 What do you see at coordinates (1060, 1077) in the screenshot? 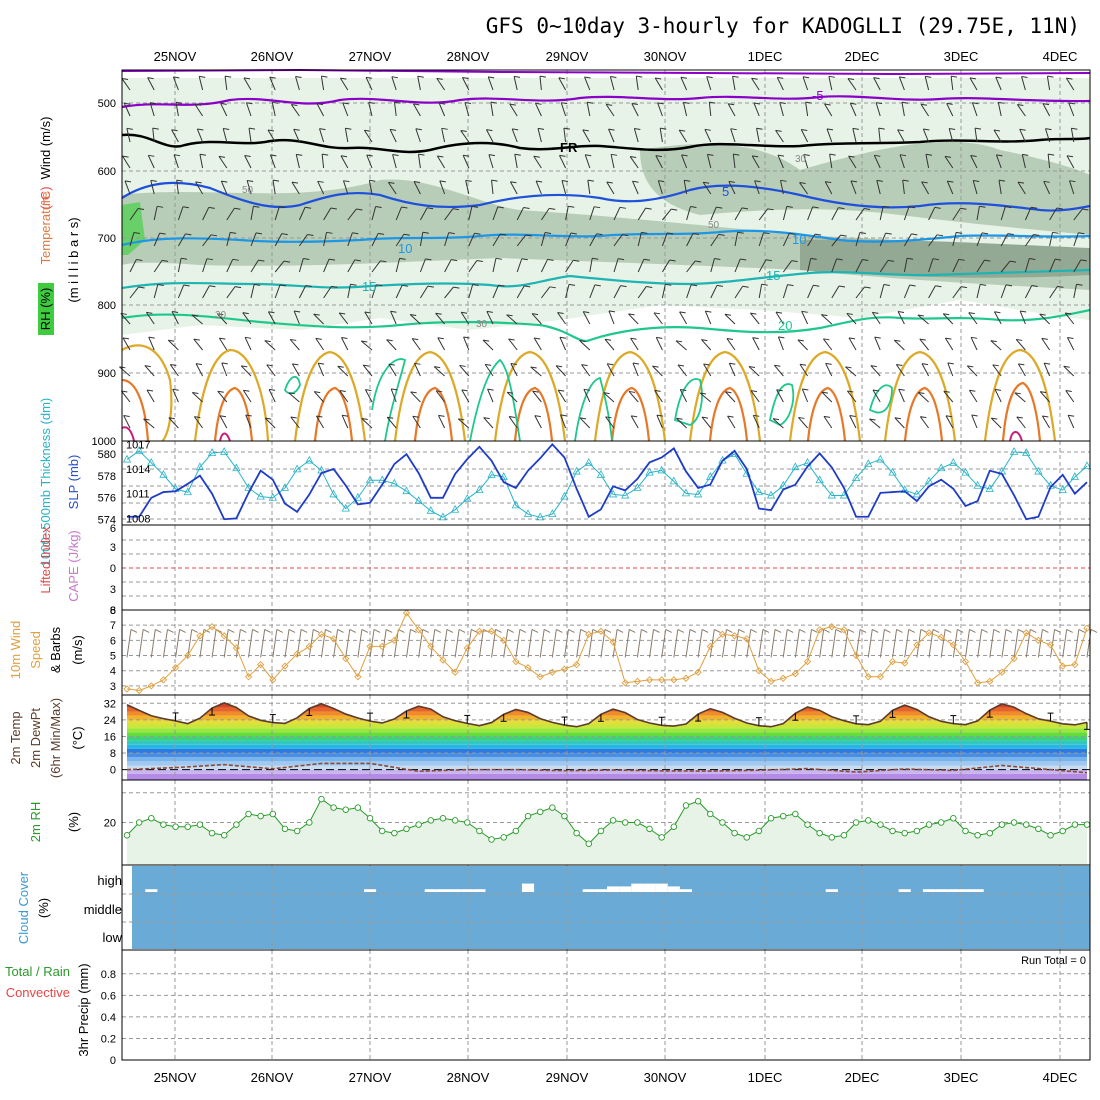
I see `date-label-bottom: 4DEC` at bounding box center [1060, 1077].